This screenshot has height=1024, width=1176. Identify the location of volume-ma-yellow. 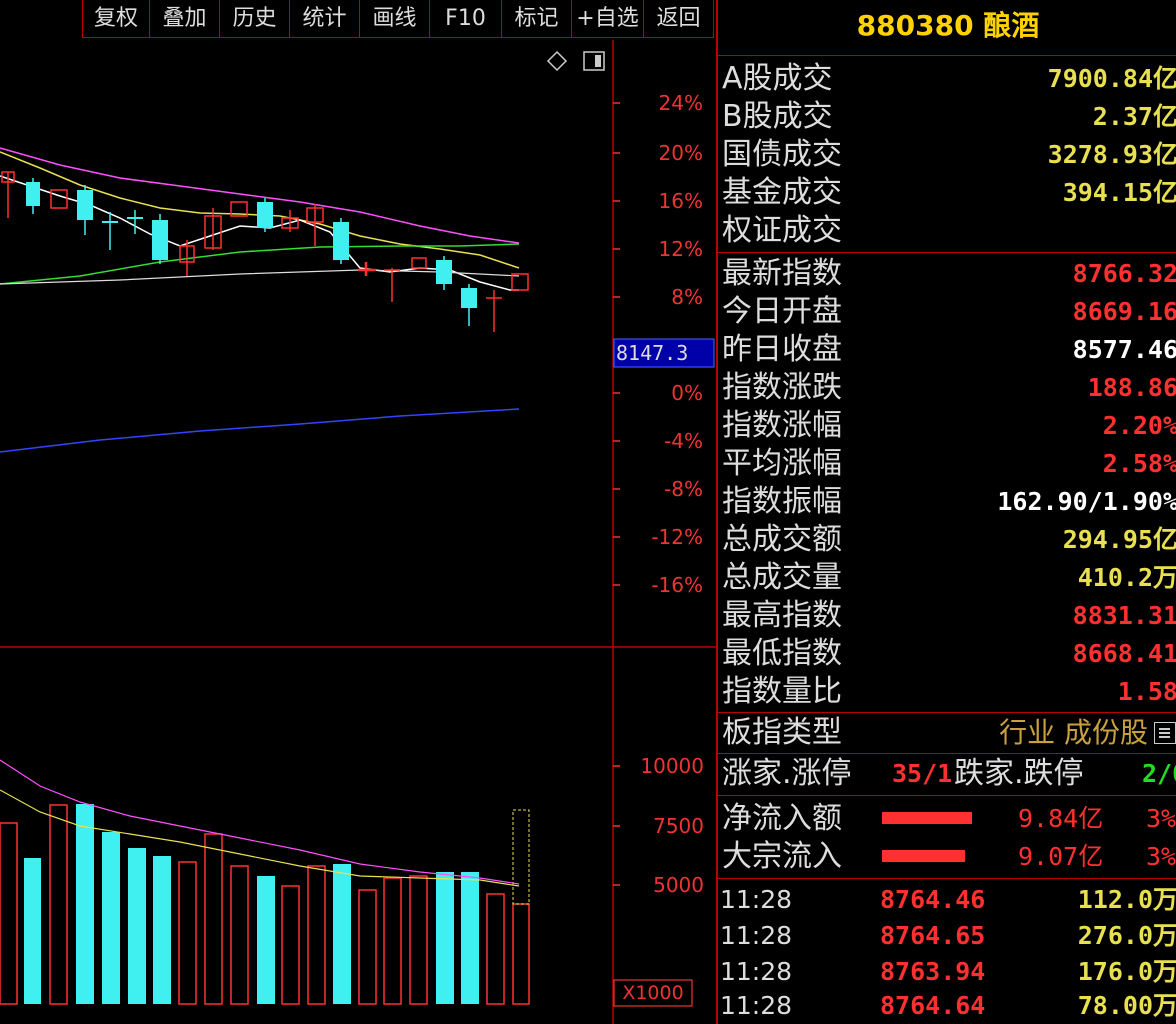
(260, 838).